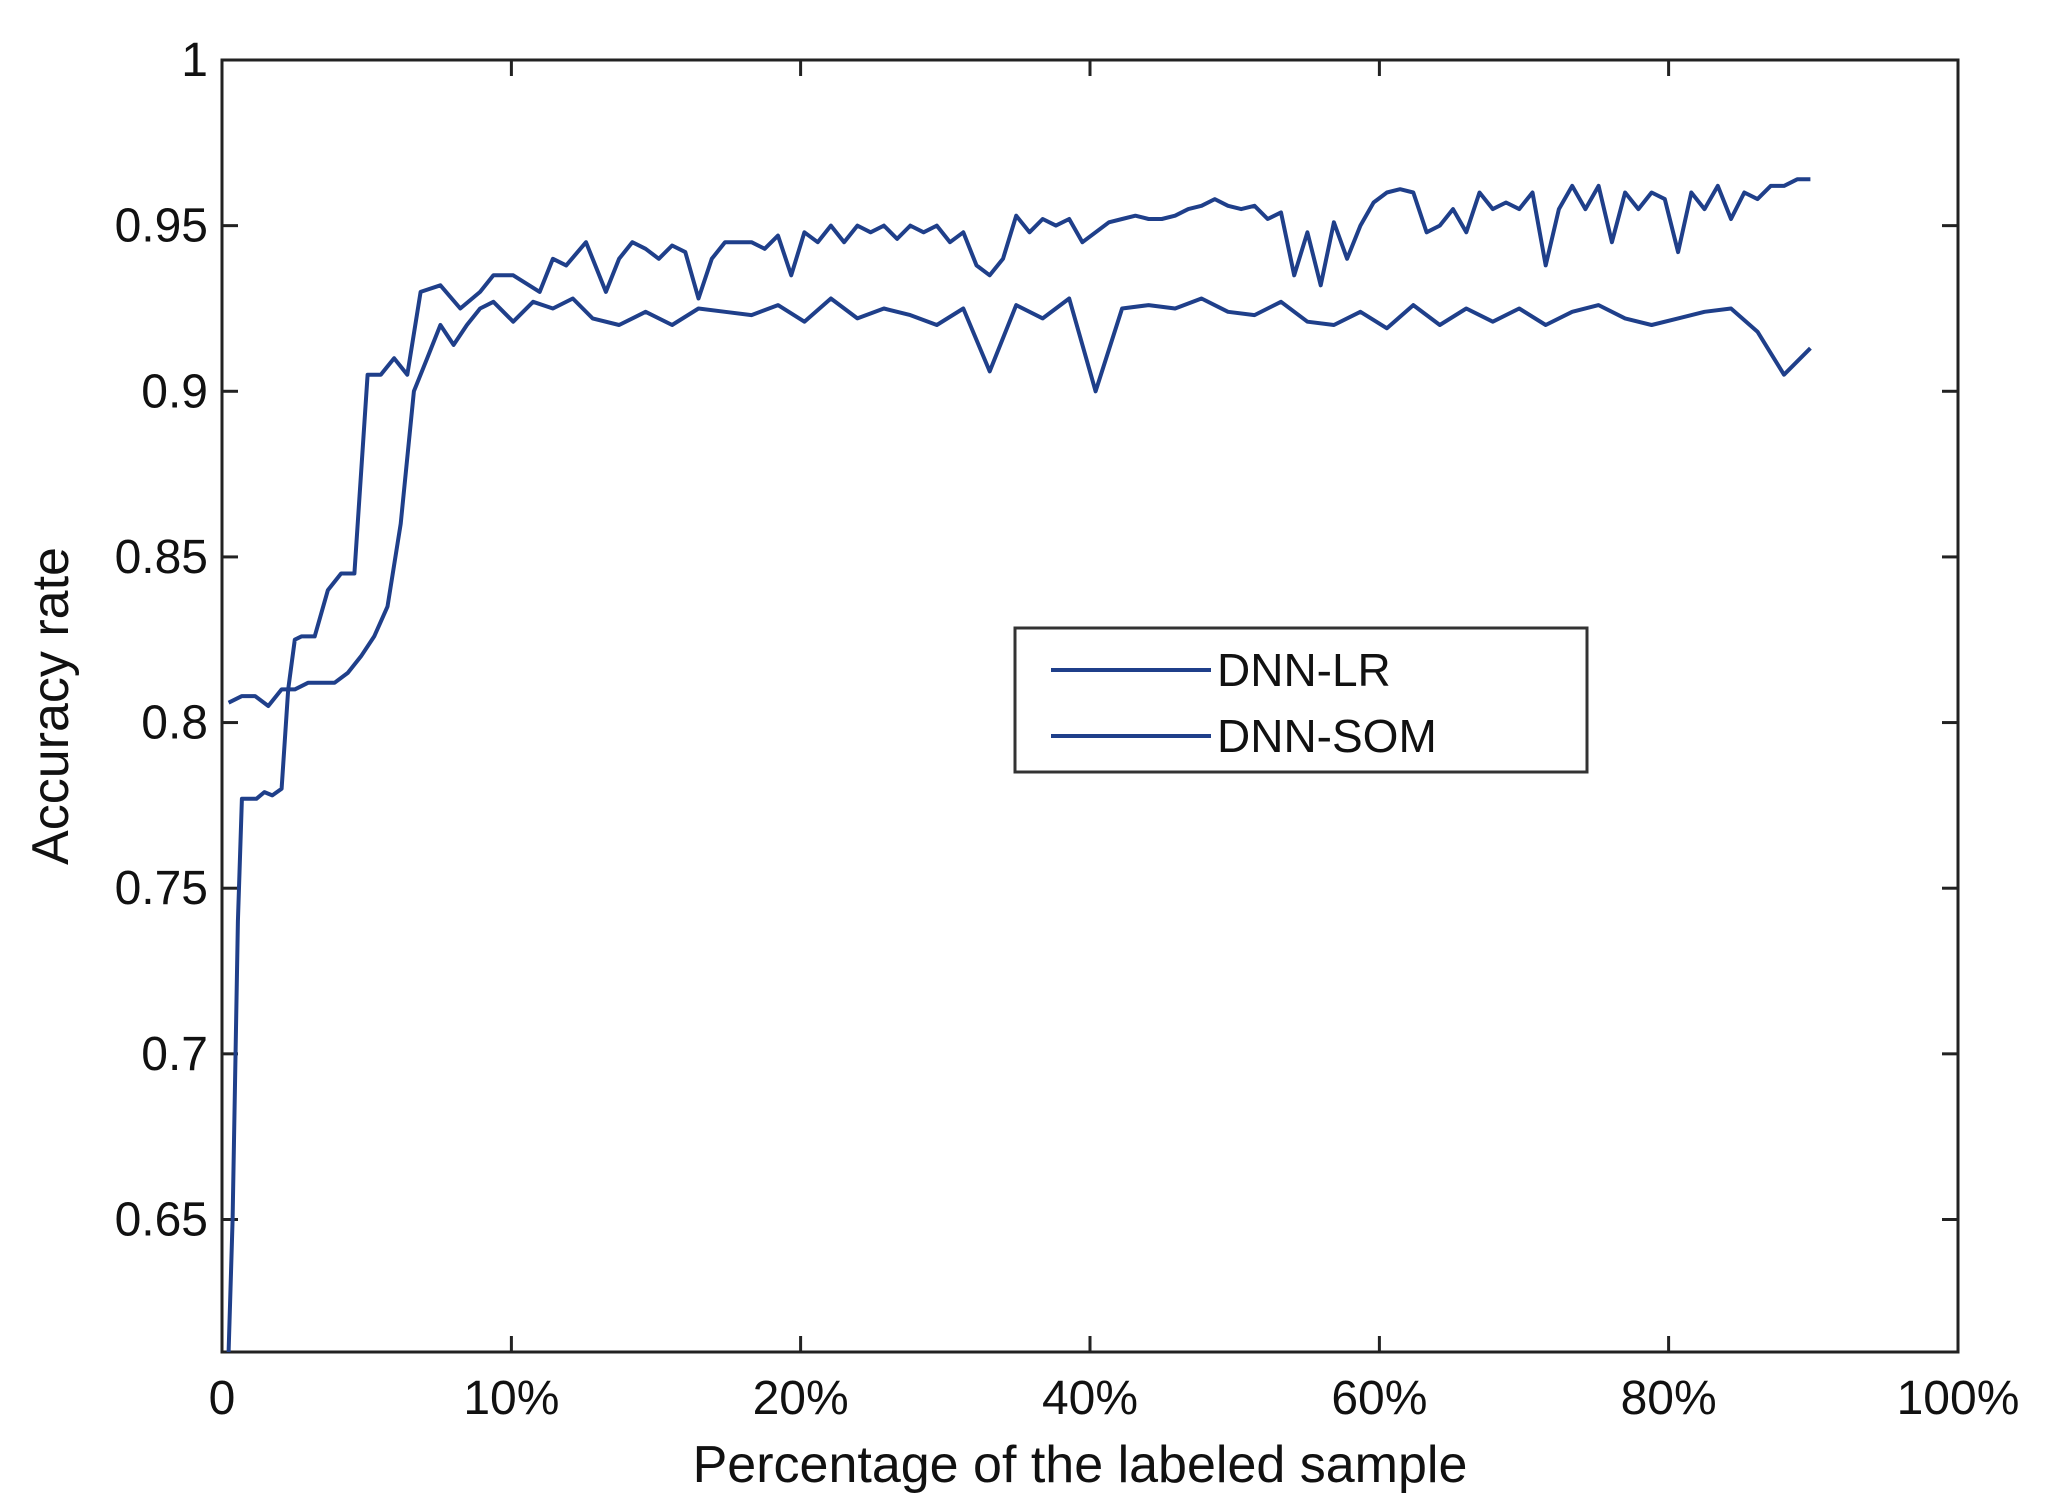 This screenshot has height=1511, width=2056. What do you see at coordinates (174, 391) in the screenshot?
I see `y-tick-label: 0.9` at bounding box center [174, 391].